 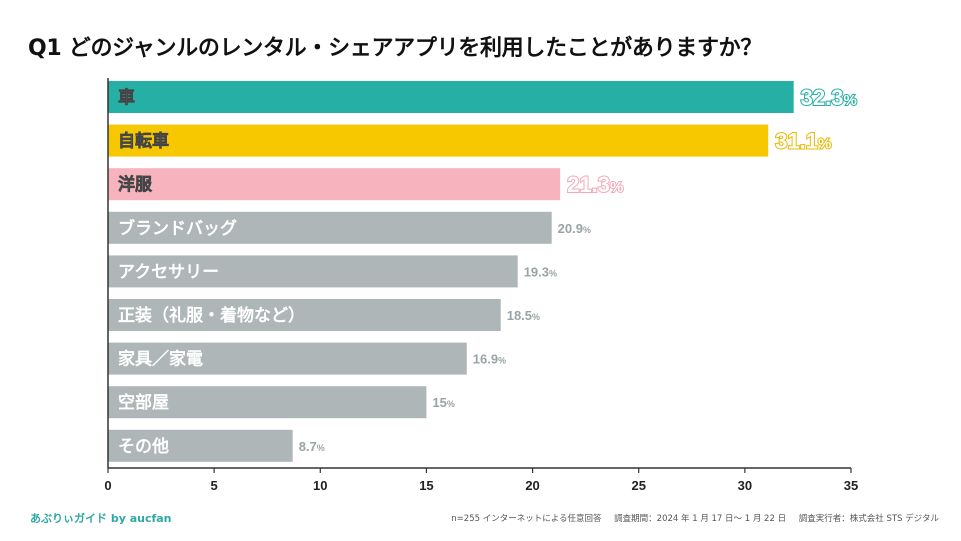 What do you see at coordinates (540, 271) in the screenshot?
I see `value-label-5: 19.3%` at bounding box center [540, 271].